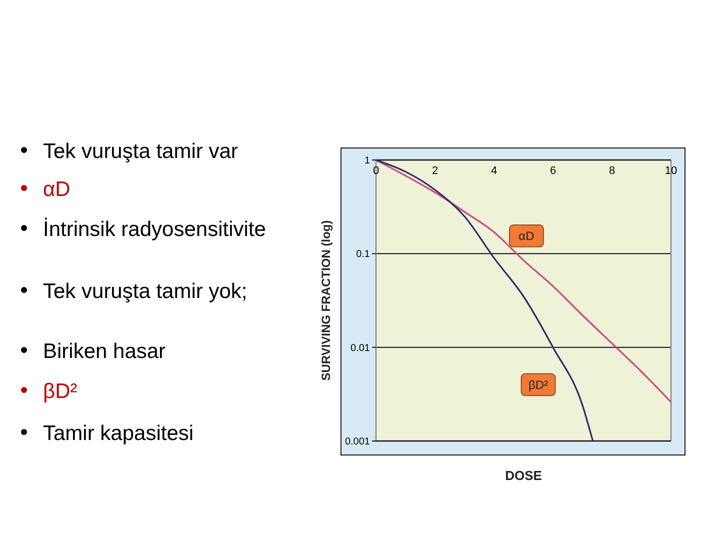  What do you see at coordinates (367, 161) in the screenshot?
I see `y-tick-label: 1` at bounding box center [367, 161].